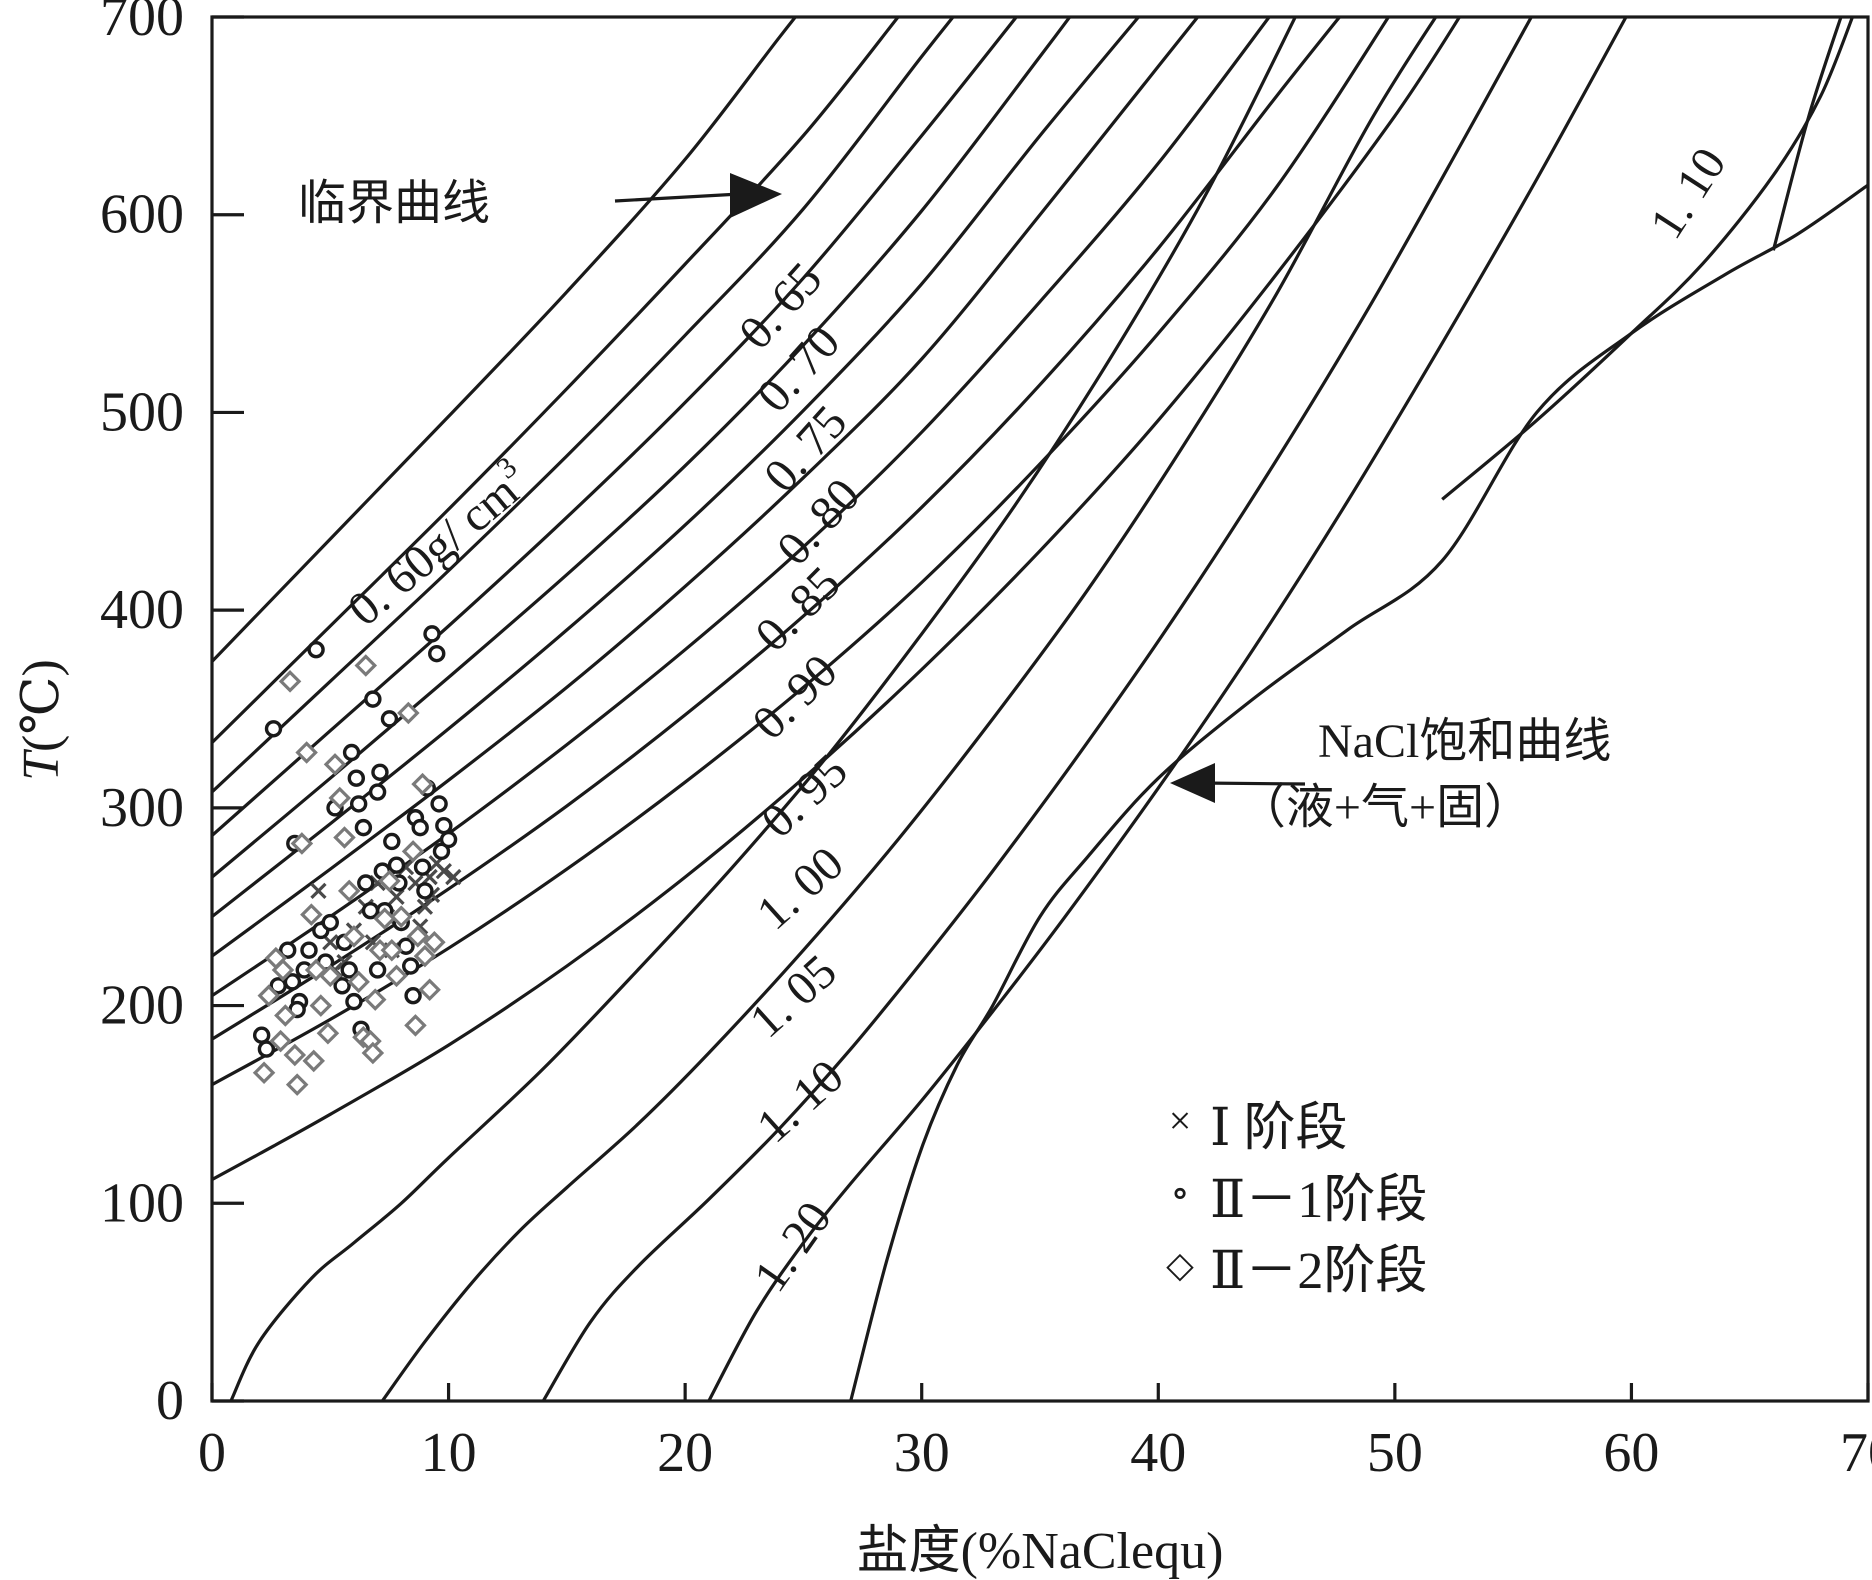  What do you see at coordinates (685, 1453) in the screenshot?
I see `x-tick-label-20: 20` at bounding box center [685, 1453].